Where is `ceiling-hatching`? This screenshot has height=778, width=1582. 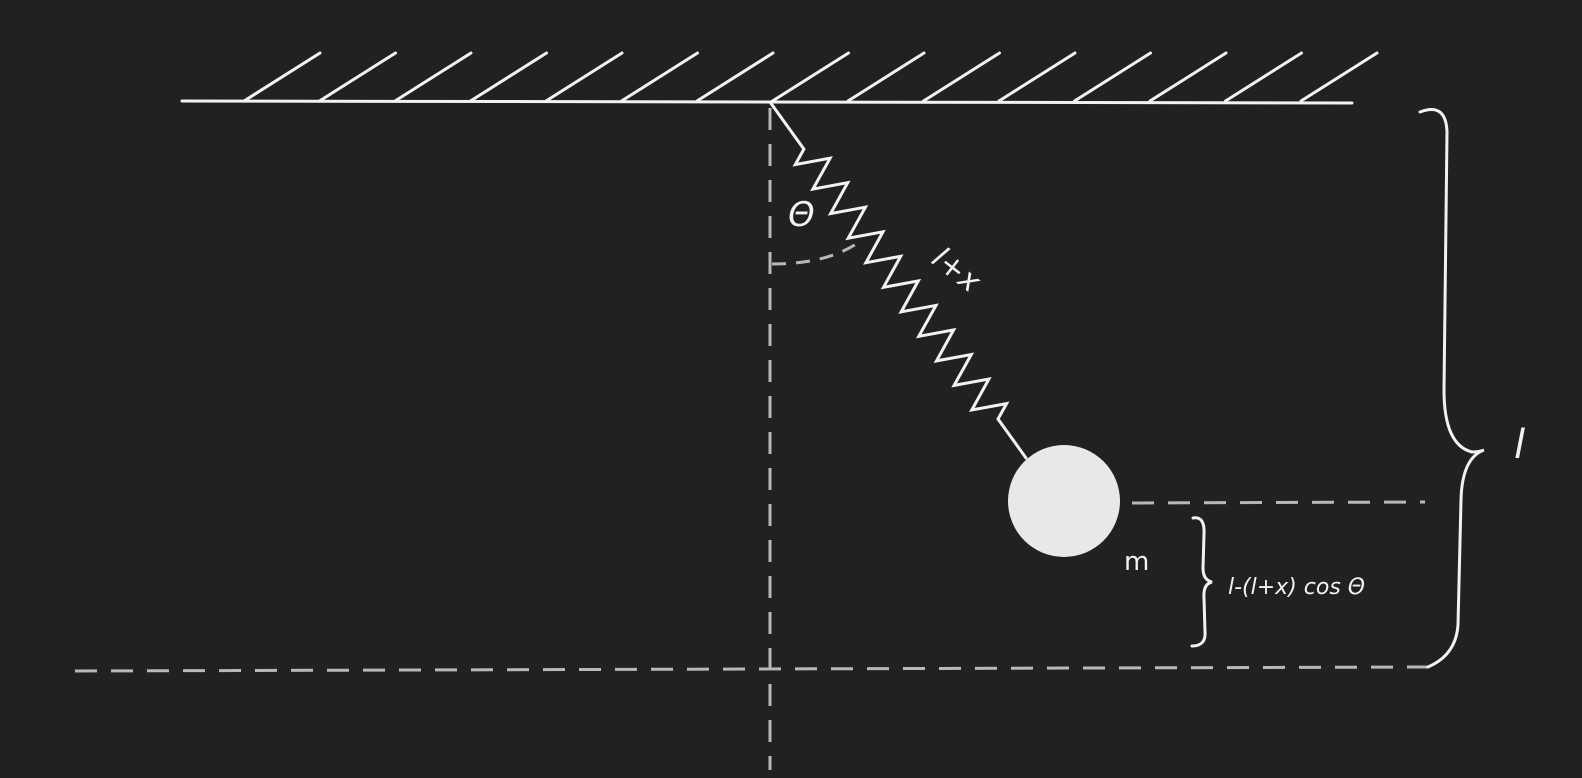 ceiling-hatching is located at coordinates (810, 77).